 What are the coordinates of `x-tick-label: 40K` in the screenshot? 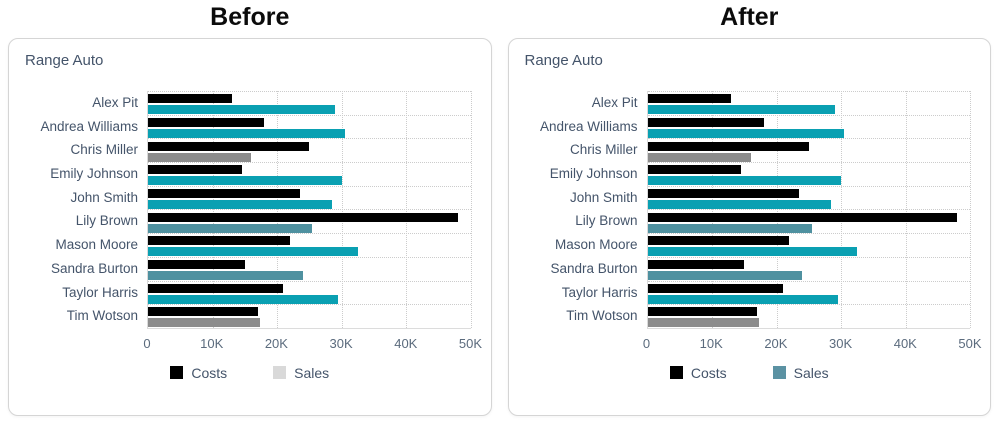 It's located at (905, 343).